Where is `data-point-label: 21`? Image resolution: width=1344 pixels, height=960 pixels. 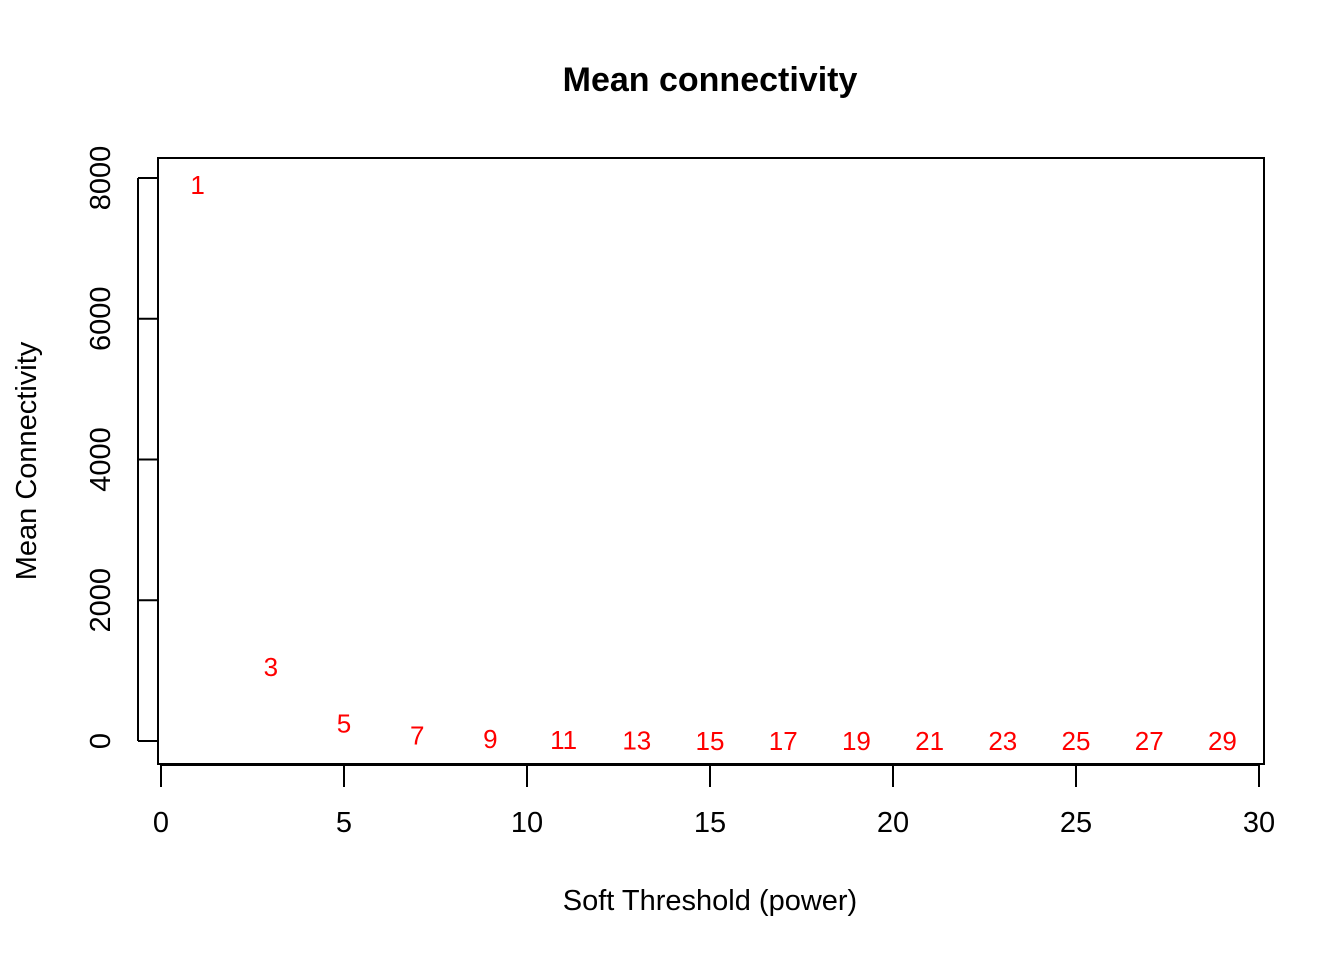
data-point-label: 21 is located at coordinates (929, 741).